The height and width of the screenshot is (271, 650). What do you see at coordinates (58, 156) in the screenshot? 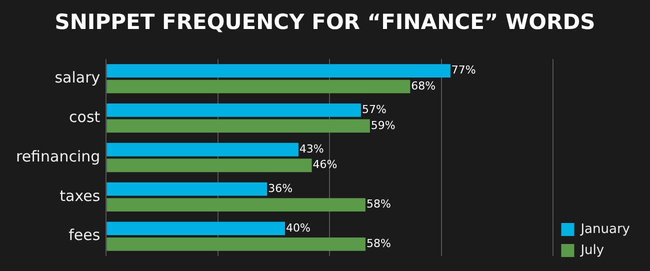
I see `y-tick-label: refinancing` at bounding box center [58, 156].